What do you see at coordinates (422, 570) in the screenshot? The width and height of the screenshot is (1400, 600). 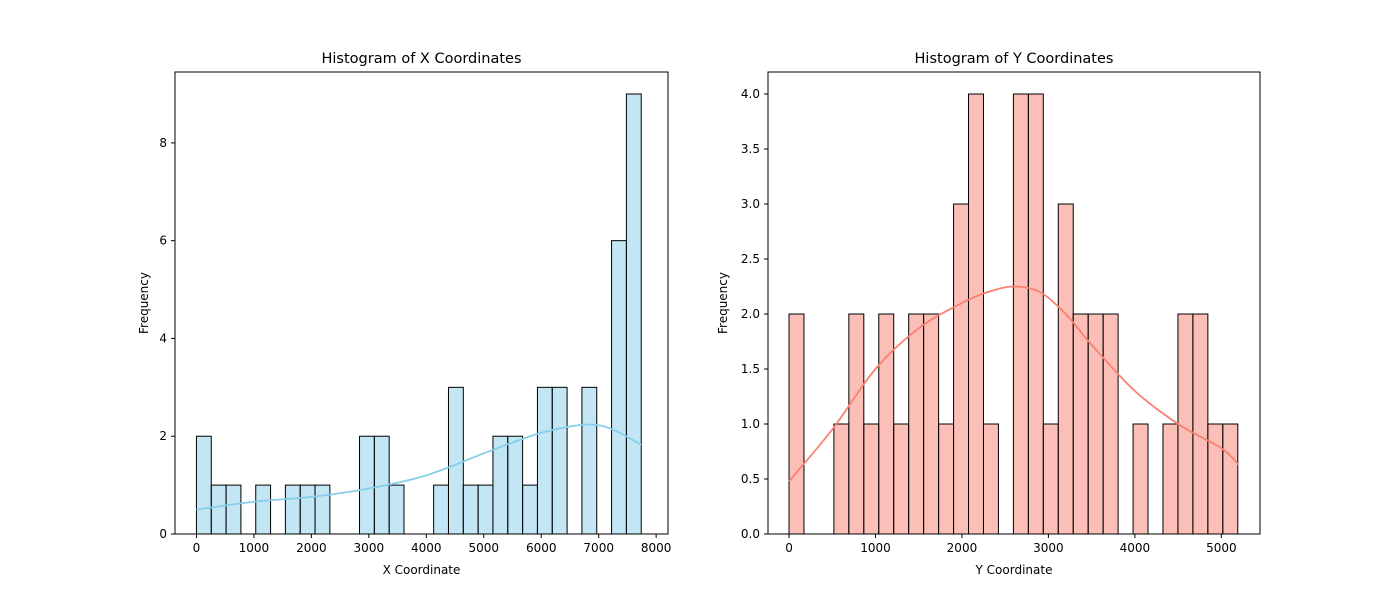 I see `x-histogram-xlabel: X Coordinate` at bounding box center [422, 570].